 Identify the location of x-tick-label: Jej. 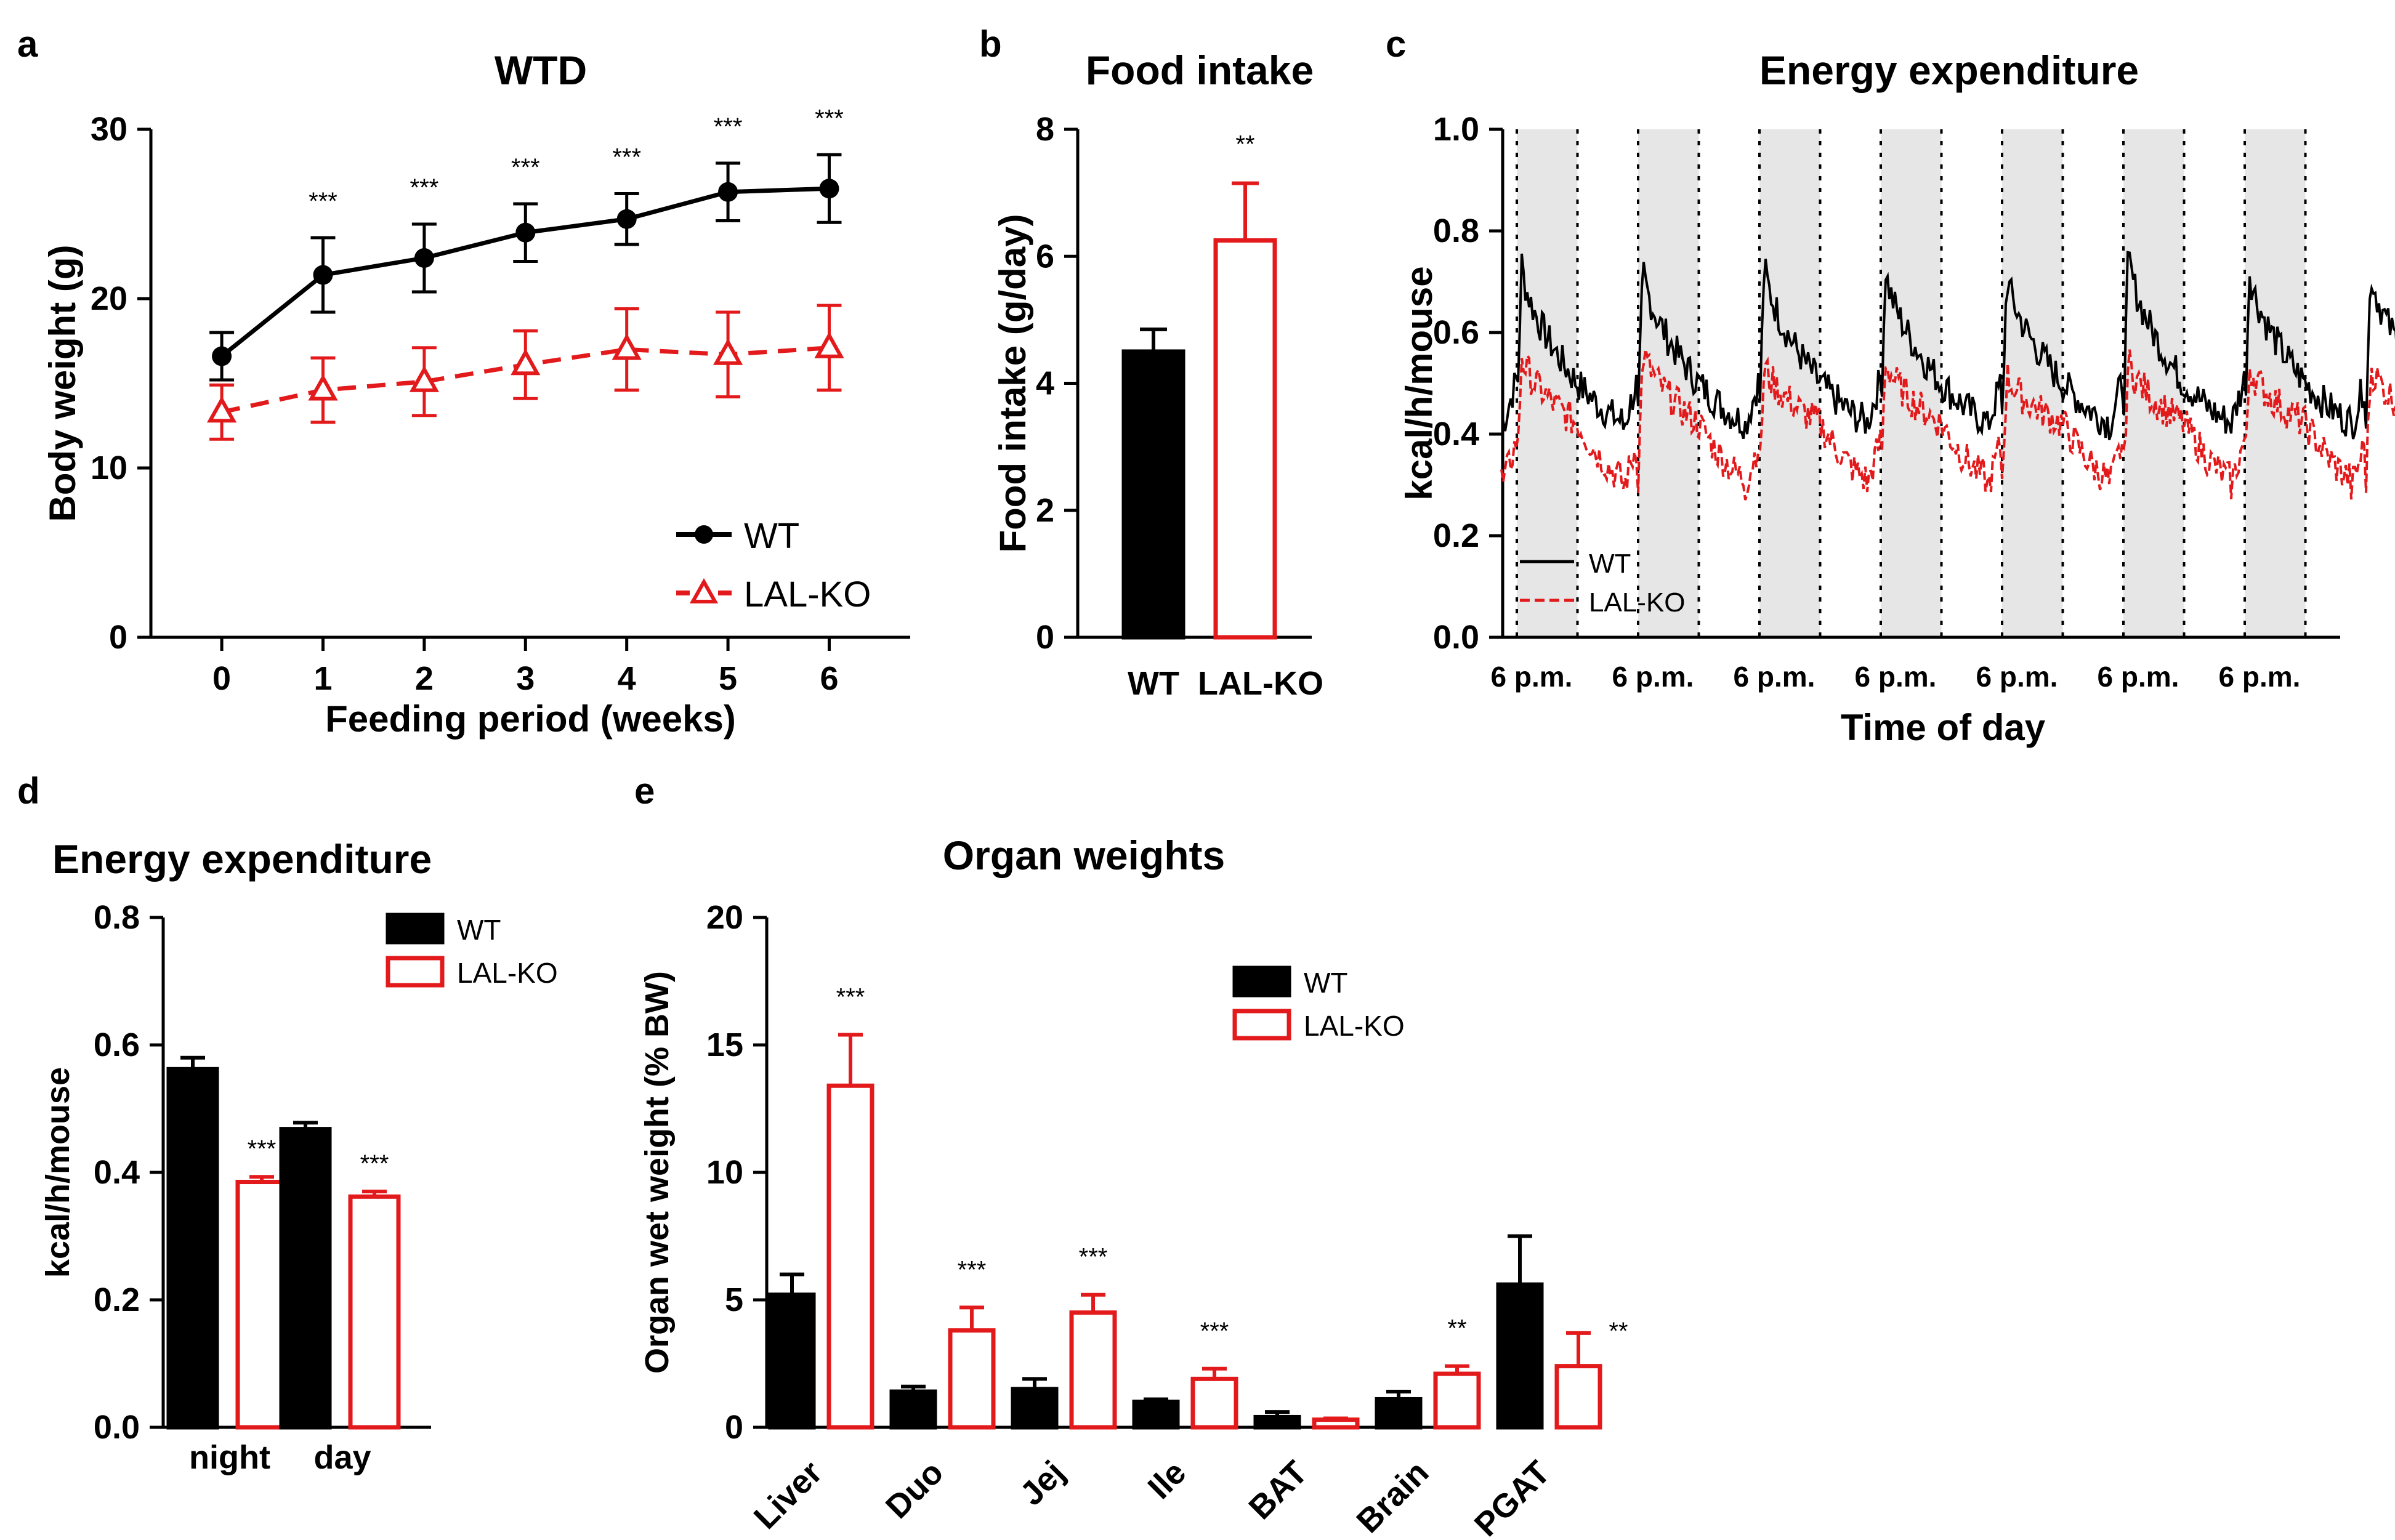
(1042, 1483).